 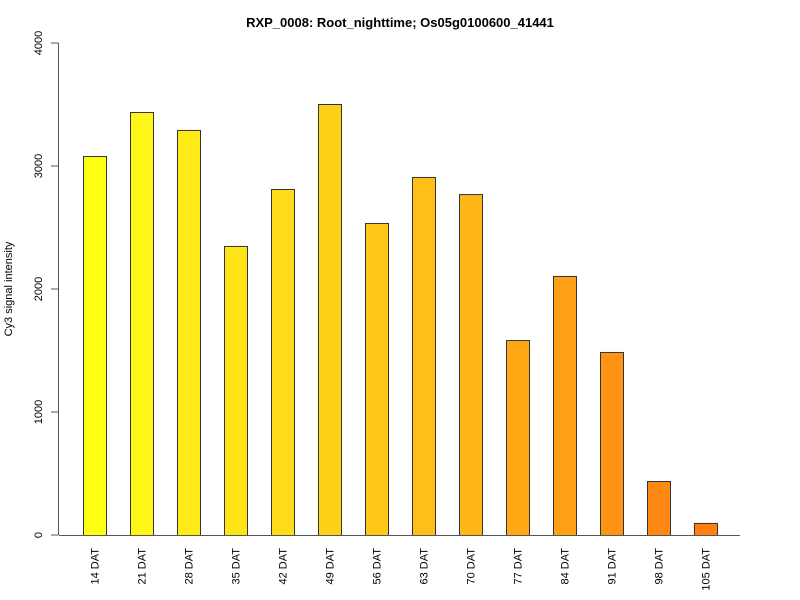 I want to click on x-tick-label: 70 DAT, so click(x=472, y=566).